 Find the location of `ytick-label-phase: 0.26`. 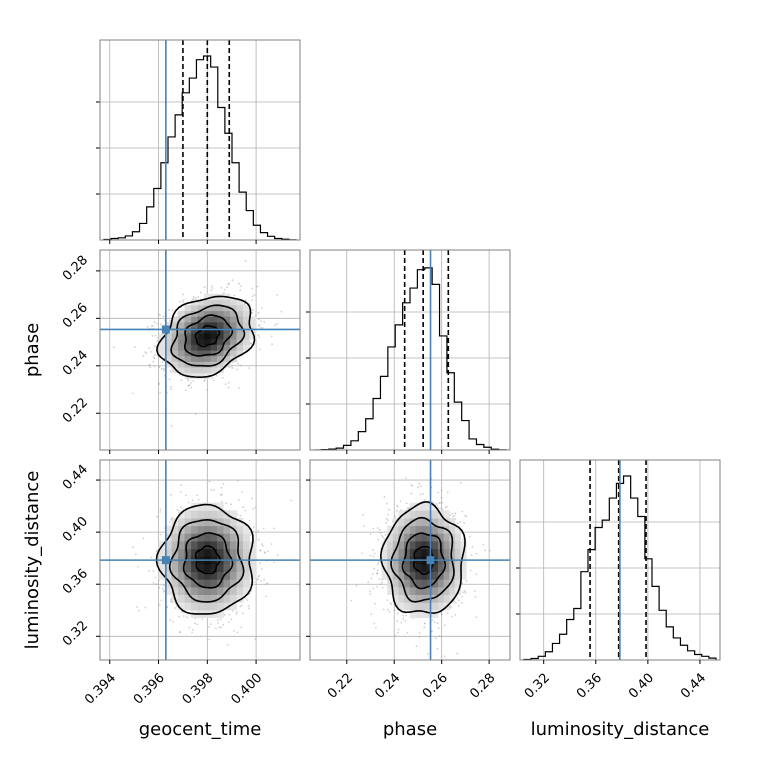

ytick-label-phase: 0.26 is located at coordinates (75, 315).